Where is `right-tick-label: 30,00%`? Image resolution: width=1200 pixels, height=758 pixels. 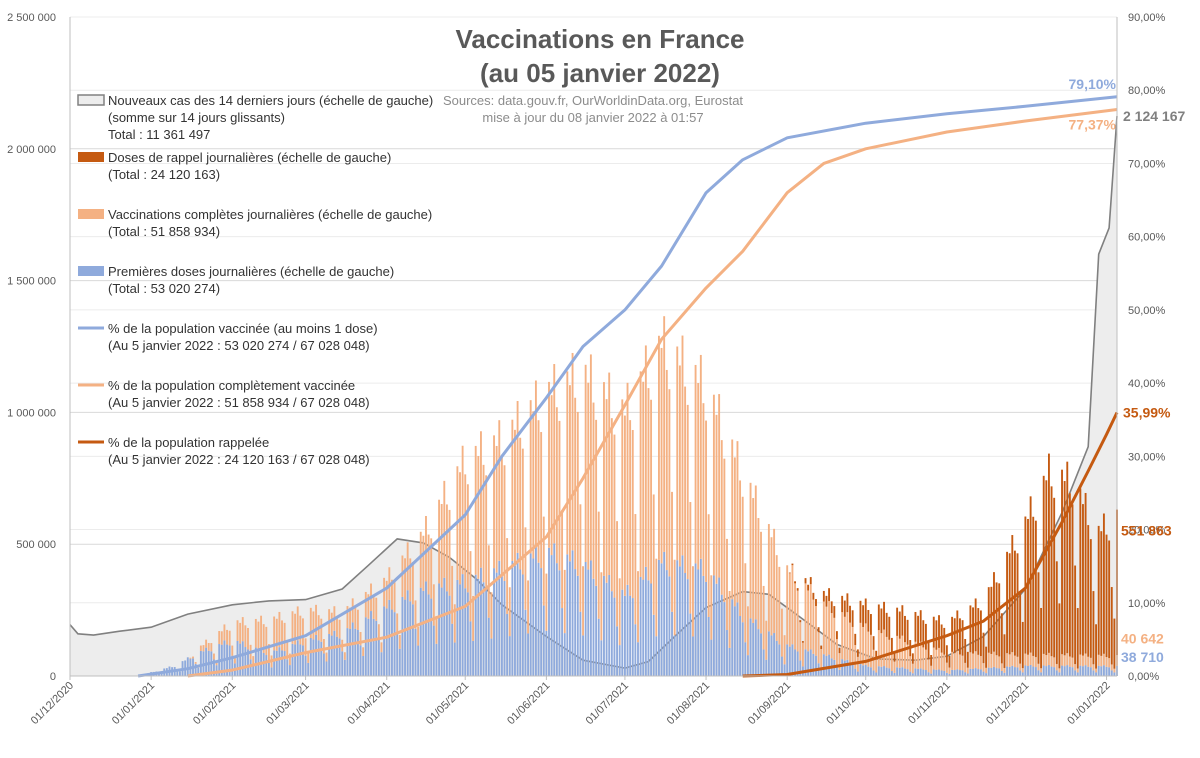
right-tick-label: 30,00% is located at coordinates (1147, 457).